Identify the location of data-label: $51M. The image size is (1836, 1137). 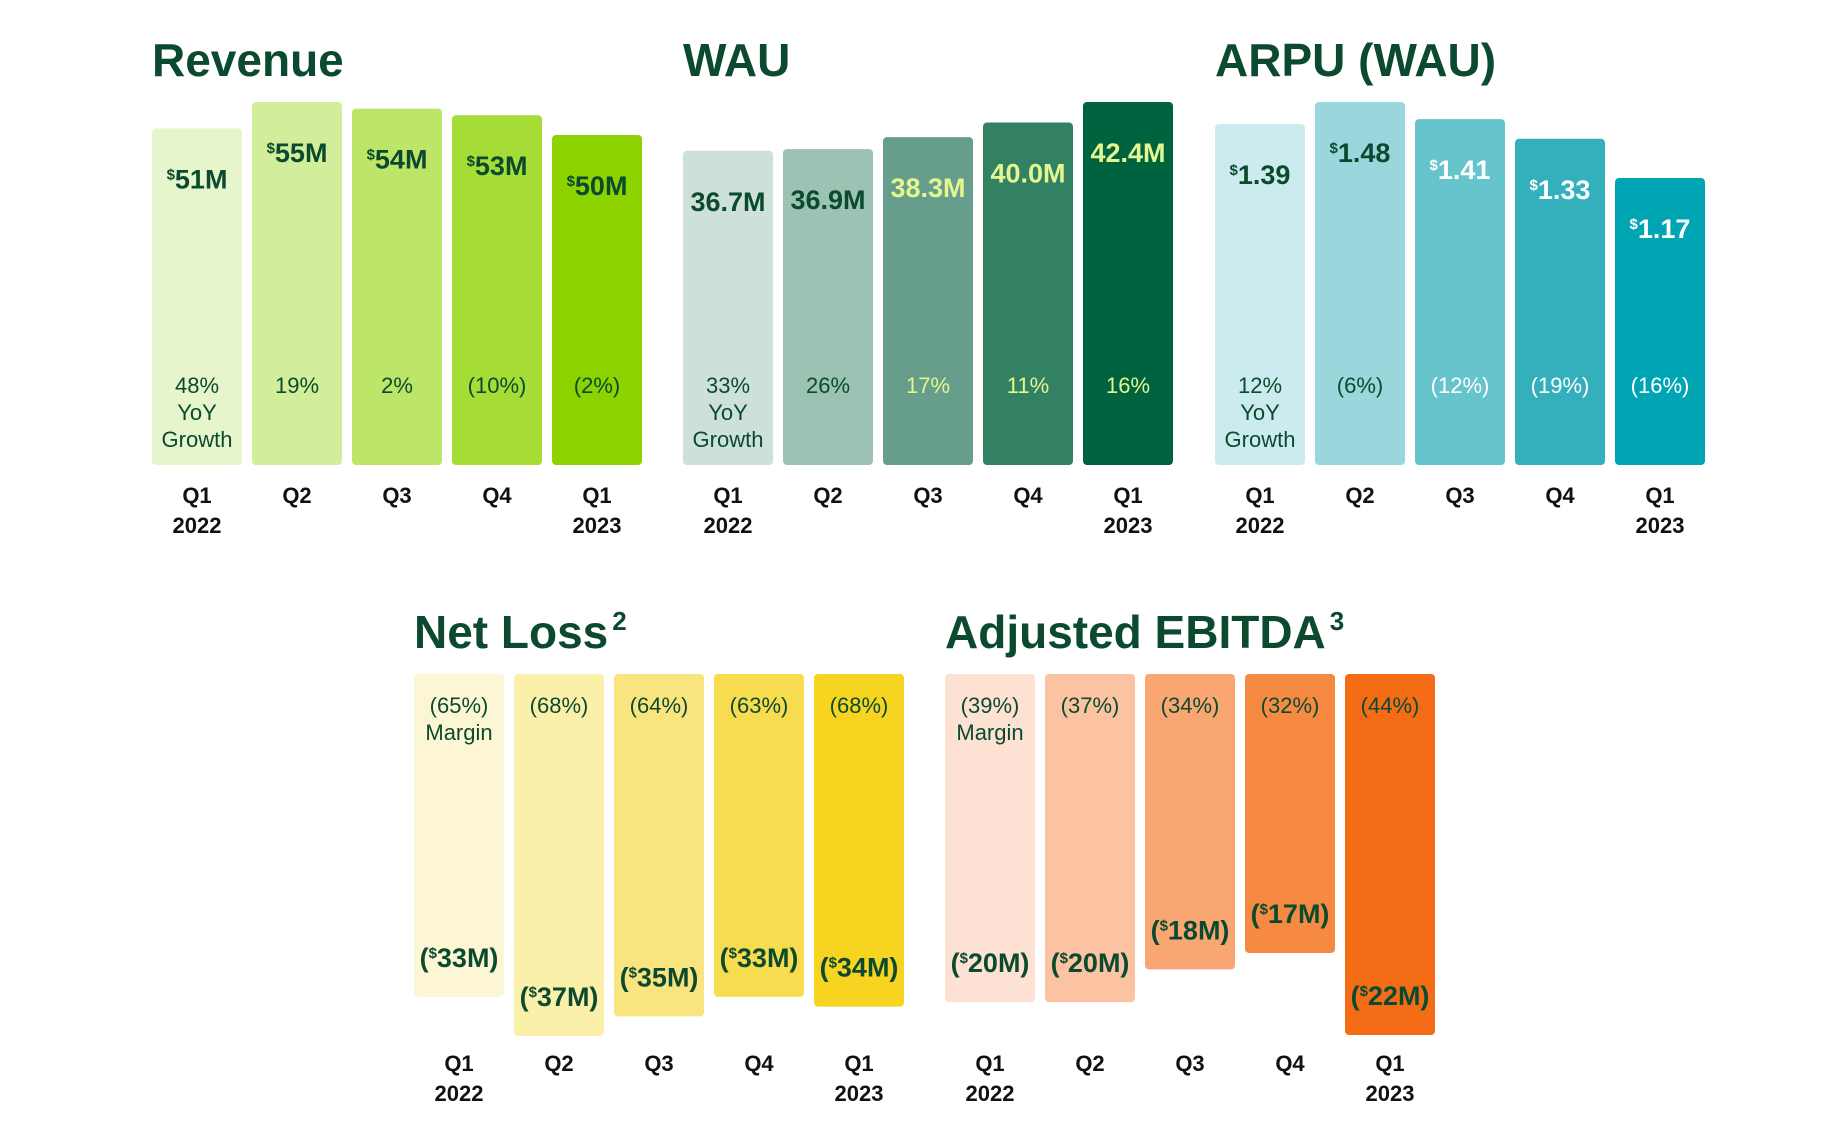
(197, 179).